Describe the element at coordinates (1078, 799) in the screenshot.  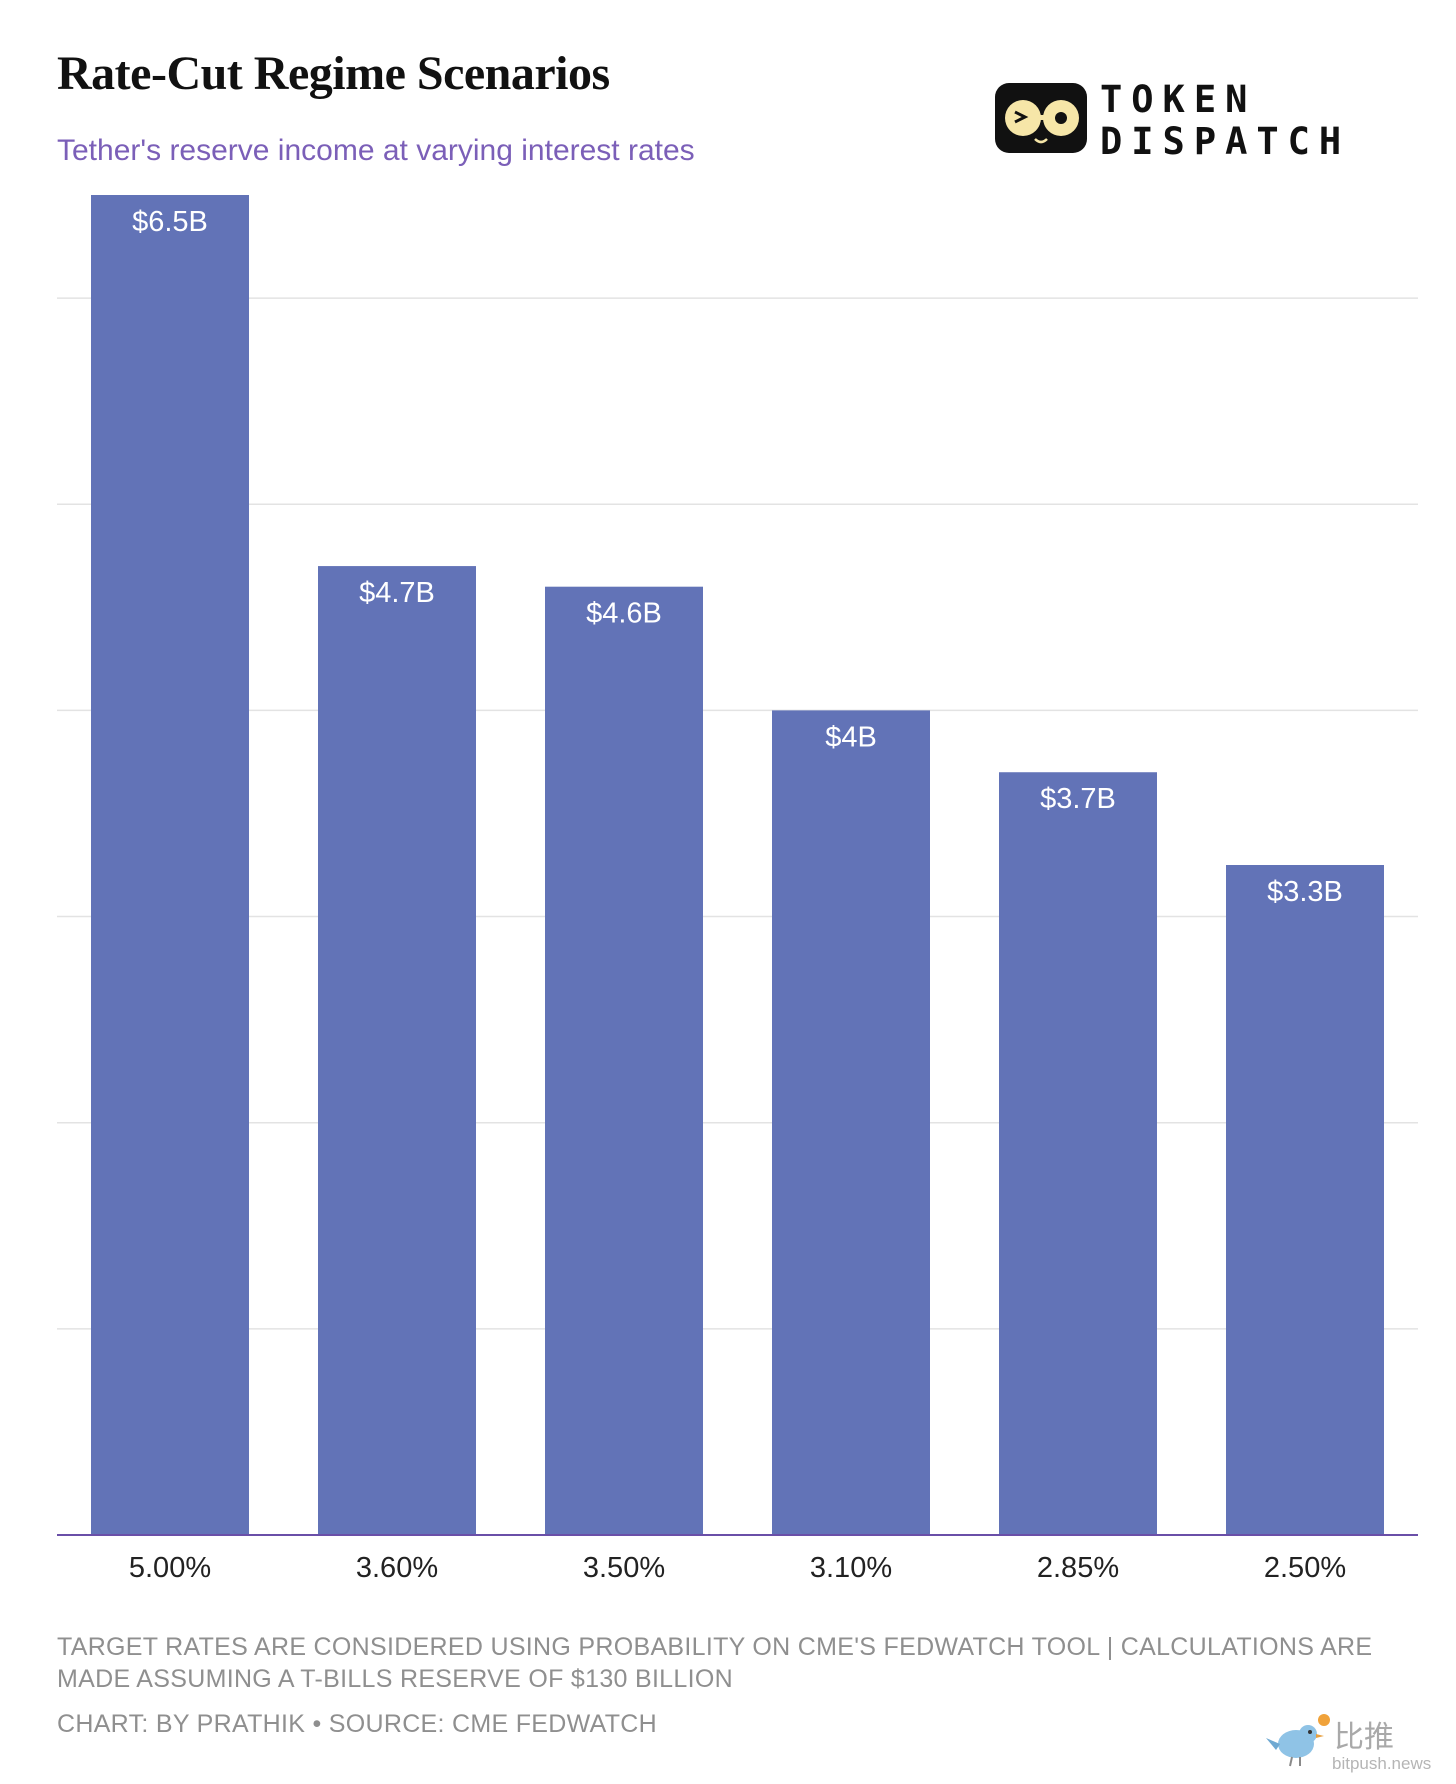
I see `bar-value-label: $3.7B` at that location.